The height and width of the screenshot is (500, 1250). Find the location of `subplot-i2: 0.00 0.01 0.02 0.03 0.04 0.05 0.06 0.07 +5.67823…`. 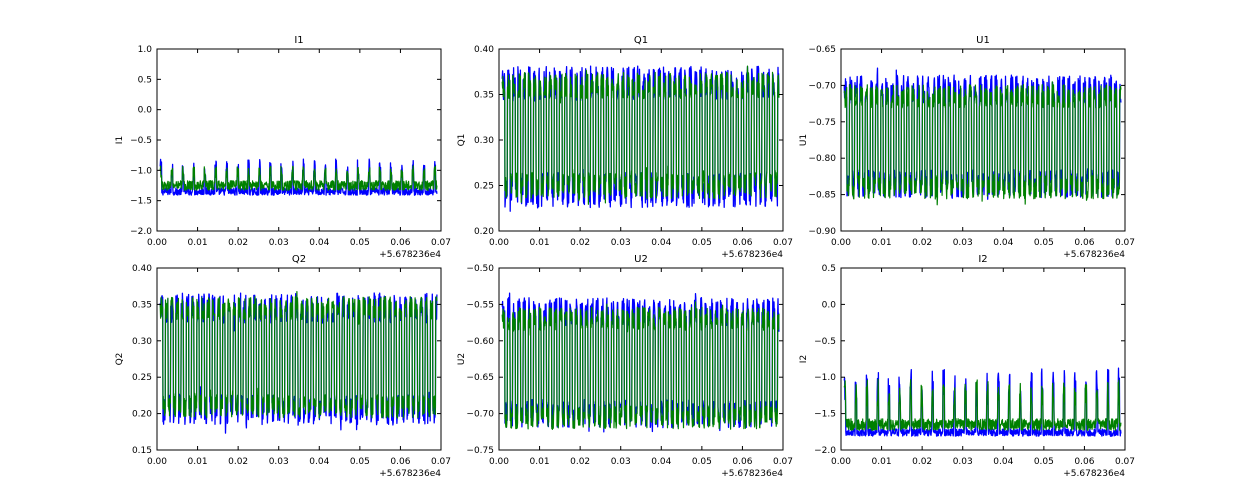

subplot-i2: 0.00 0.01 0.02 0.03 0.04 0.05 0.06 0.07 +5.67823… is located at coordinates (967, 366).